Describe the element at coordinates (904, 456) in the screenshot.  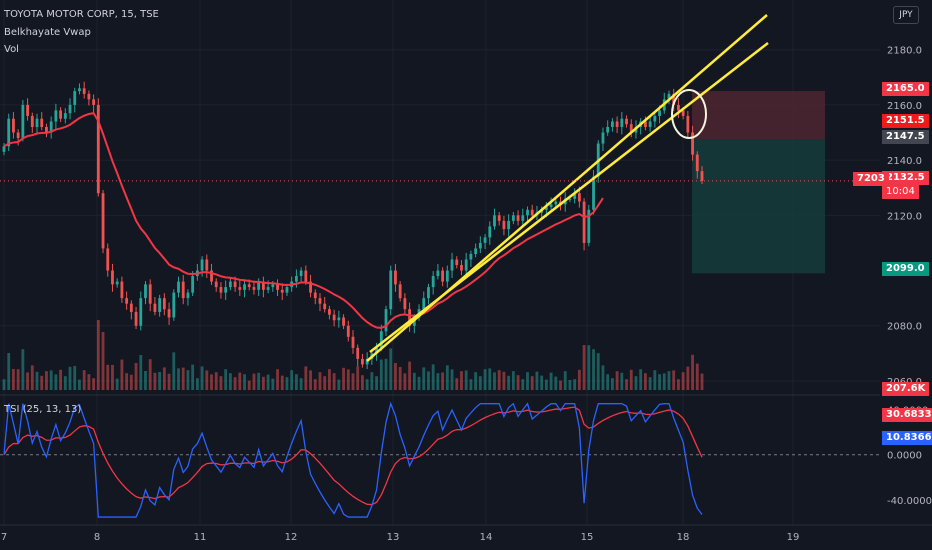
I see `tsi-tick-label: 0.0000` at that location.